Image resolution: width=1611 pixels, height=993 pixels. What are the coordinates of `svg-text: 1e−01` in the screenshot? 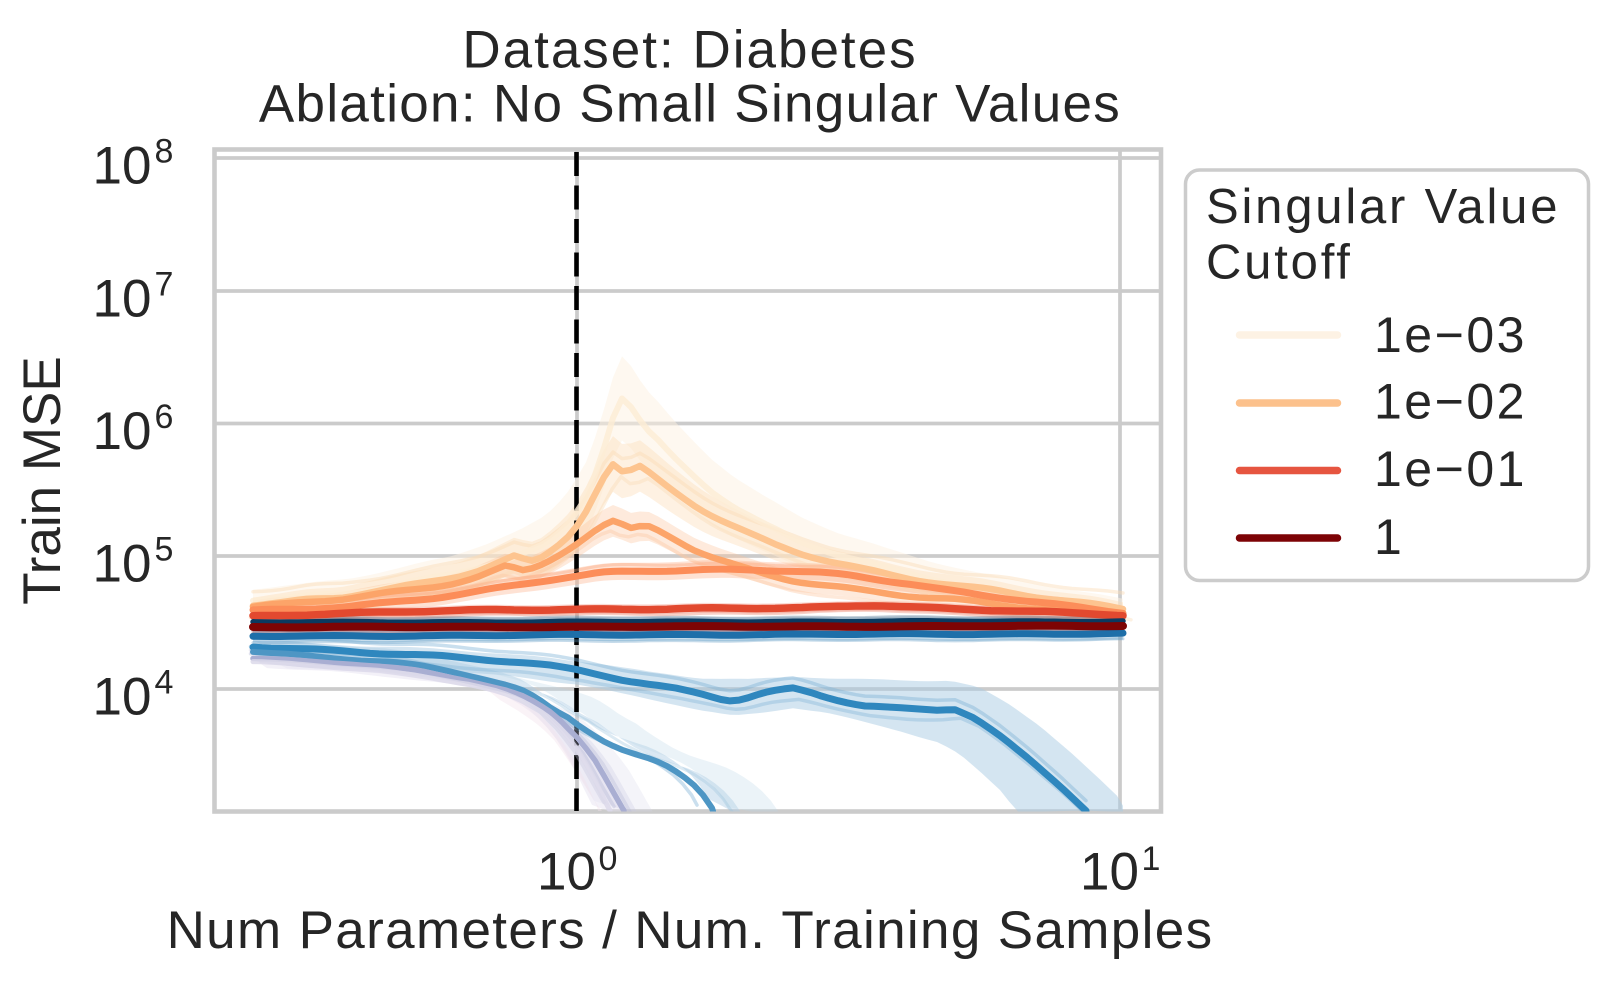 It's located at (1450, 469).